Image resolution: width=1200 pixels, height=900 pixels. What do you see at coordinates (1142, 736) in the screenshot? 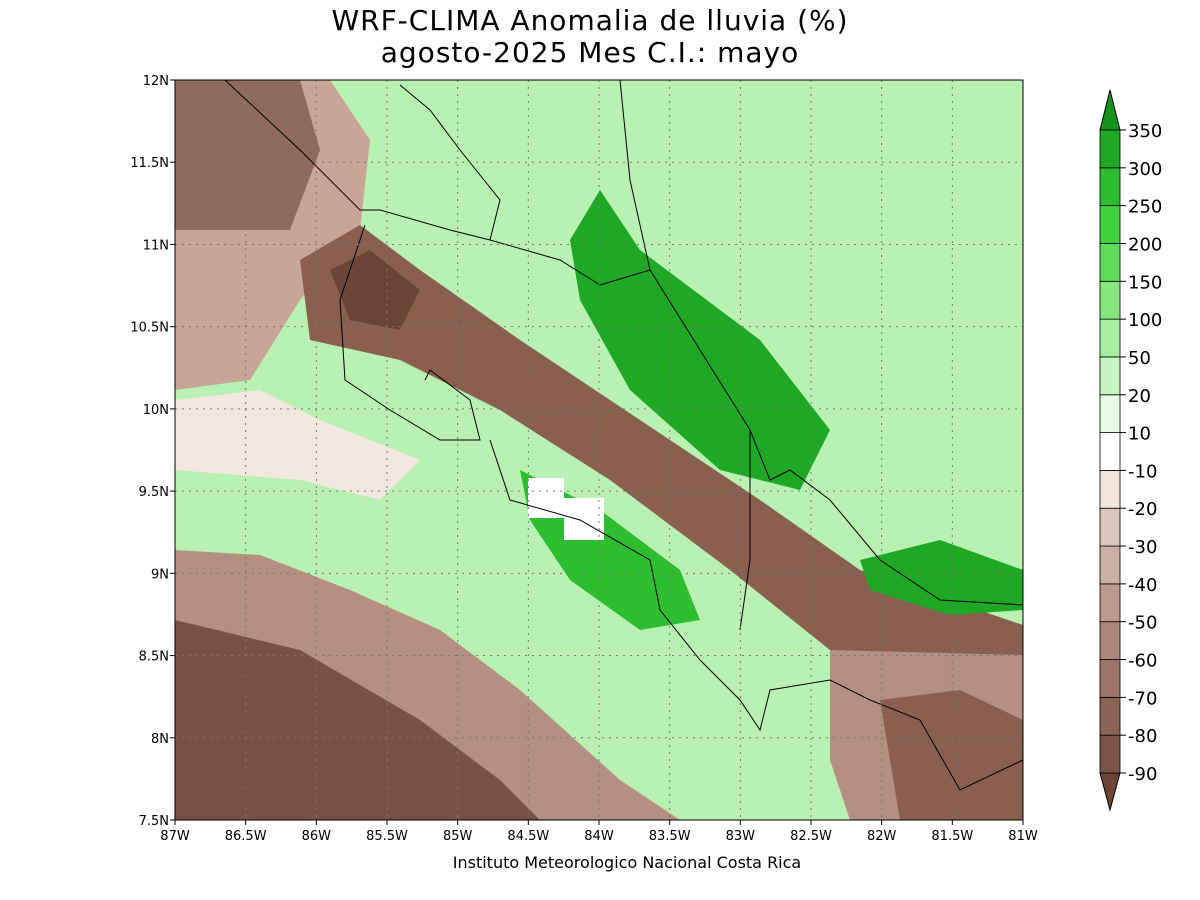
I see `colorbar-label: -80` at bounding box center [1142, 736].